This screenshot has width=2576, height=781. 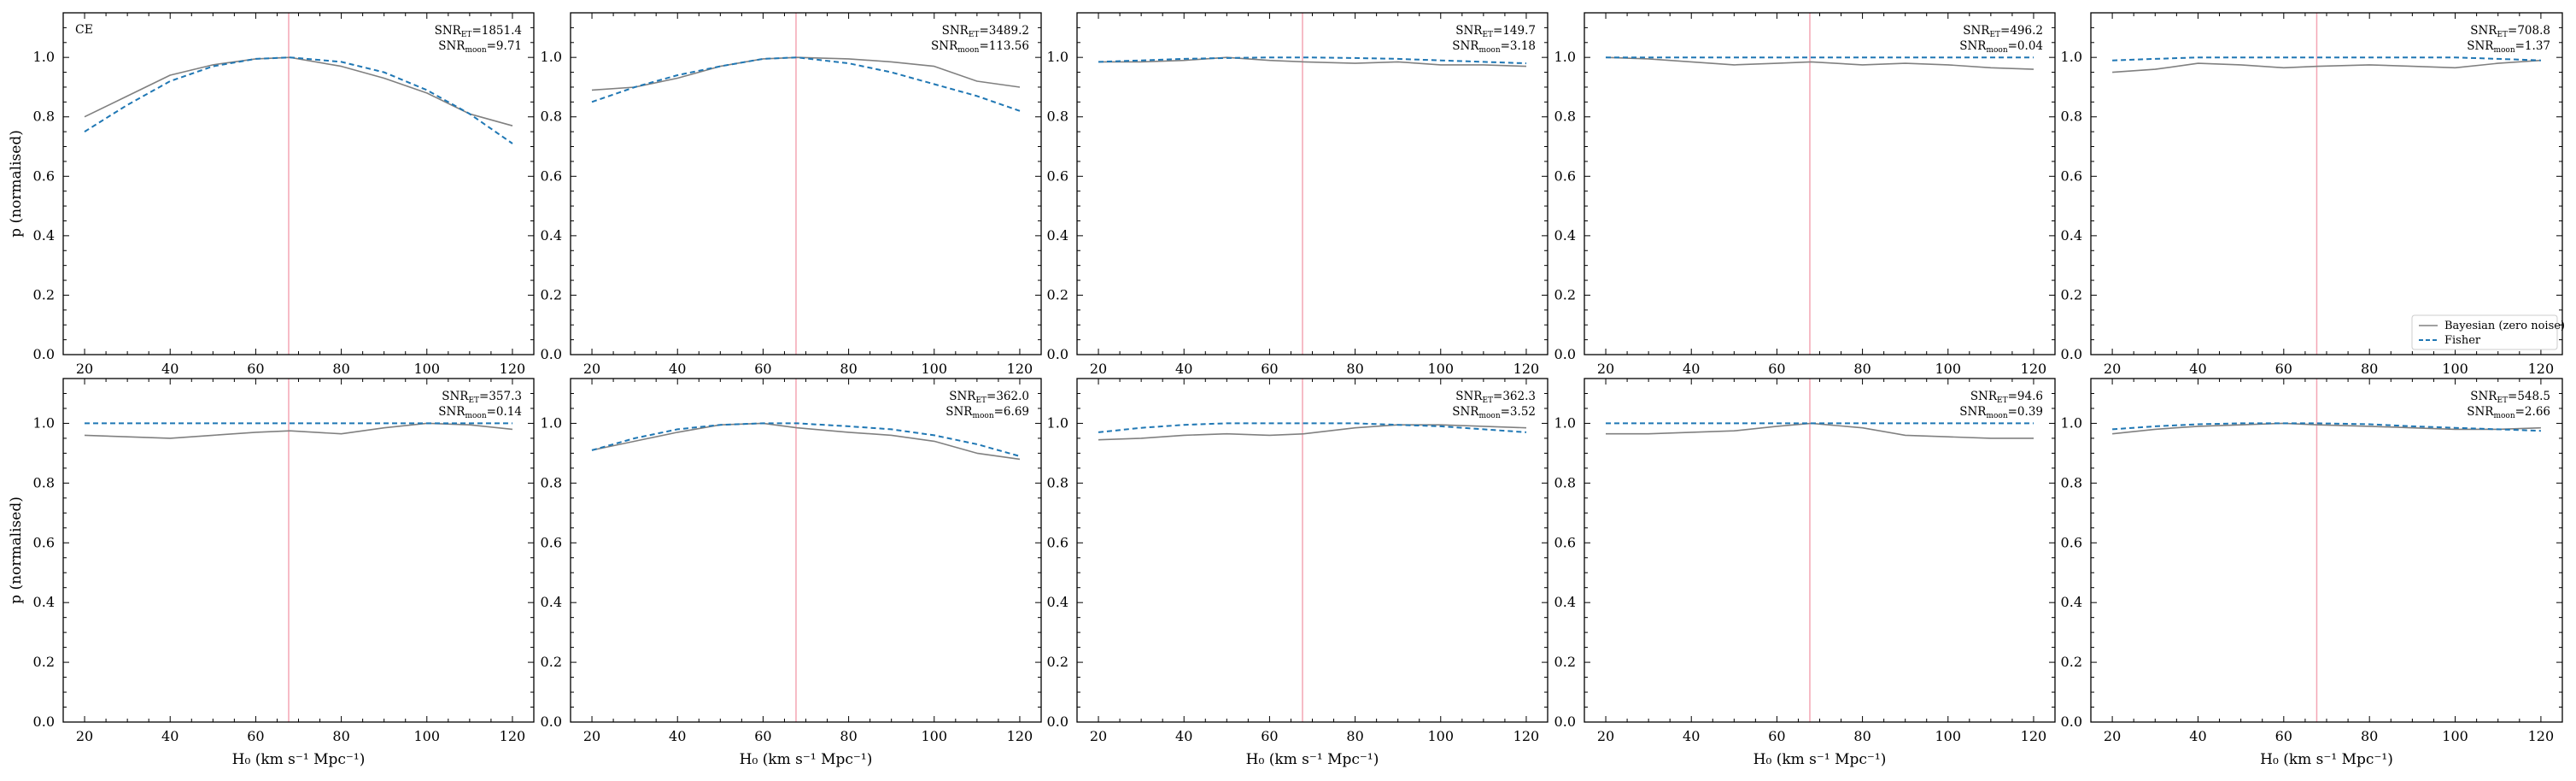 What do you see at coordinates (2508, 412) in the screenshot?
I see `snr-moon-label: SNRmoon=2.66` at bounding box center [2508, 412].